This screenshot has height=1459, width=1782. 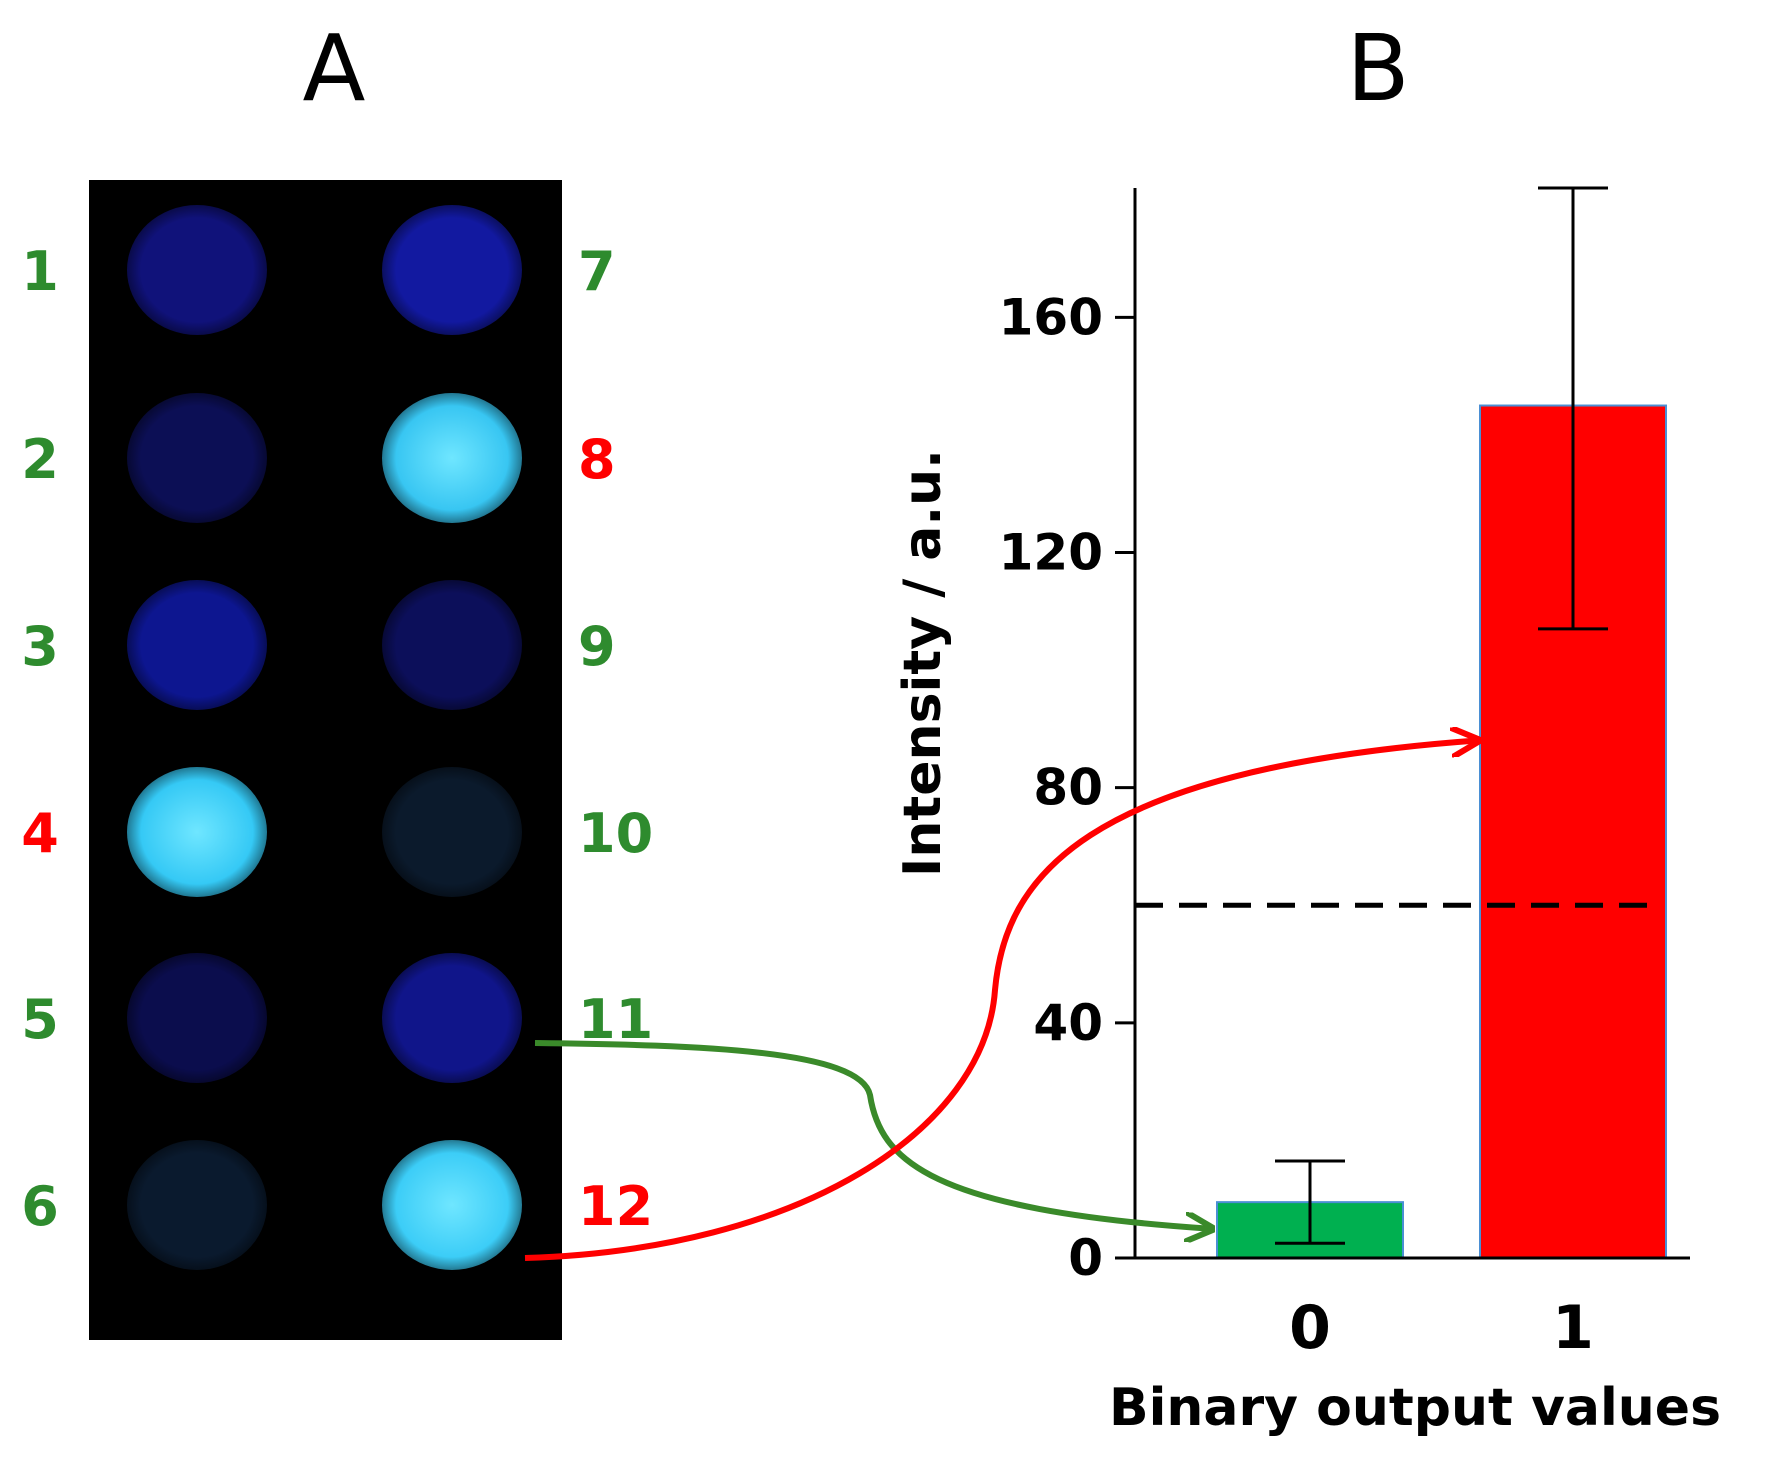 What do you see at coordinates (1068, 788) in the screenshot?
I see `y-tick-label: 80` at bounding box center [1068, 788].